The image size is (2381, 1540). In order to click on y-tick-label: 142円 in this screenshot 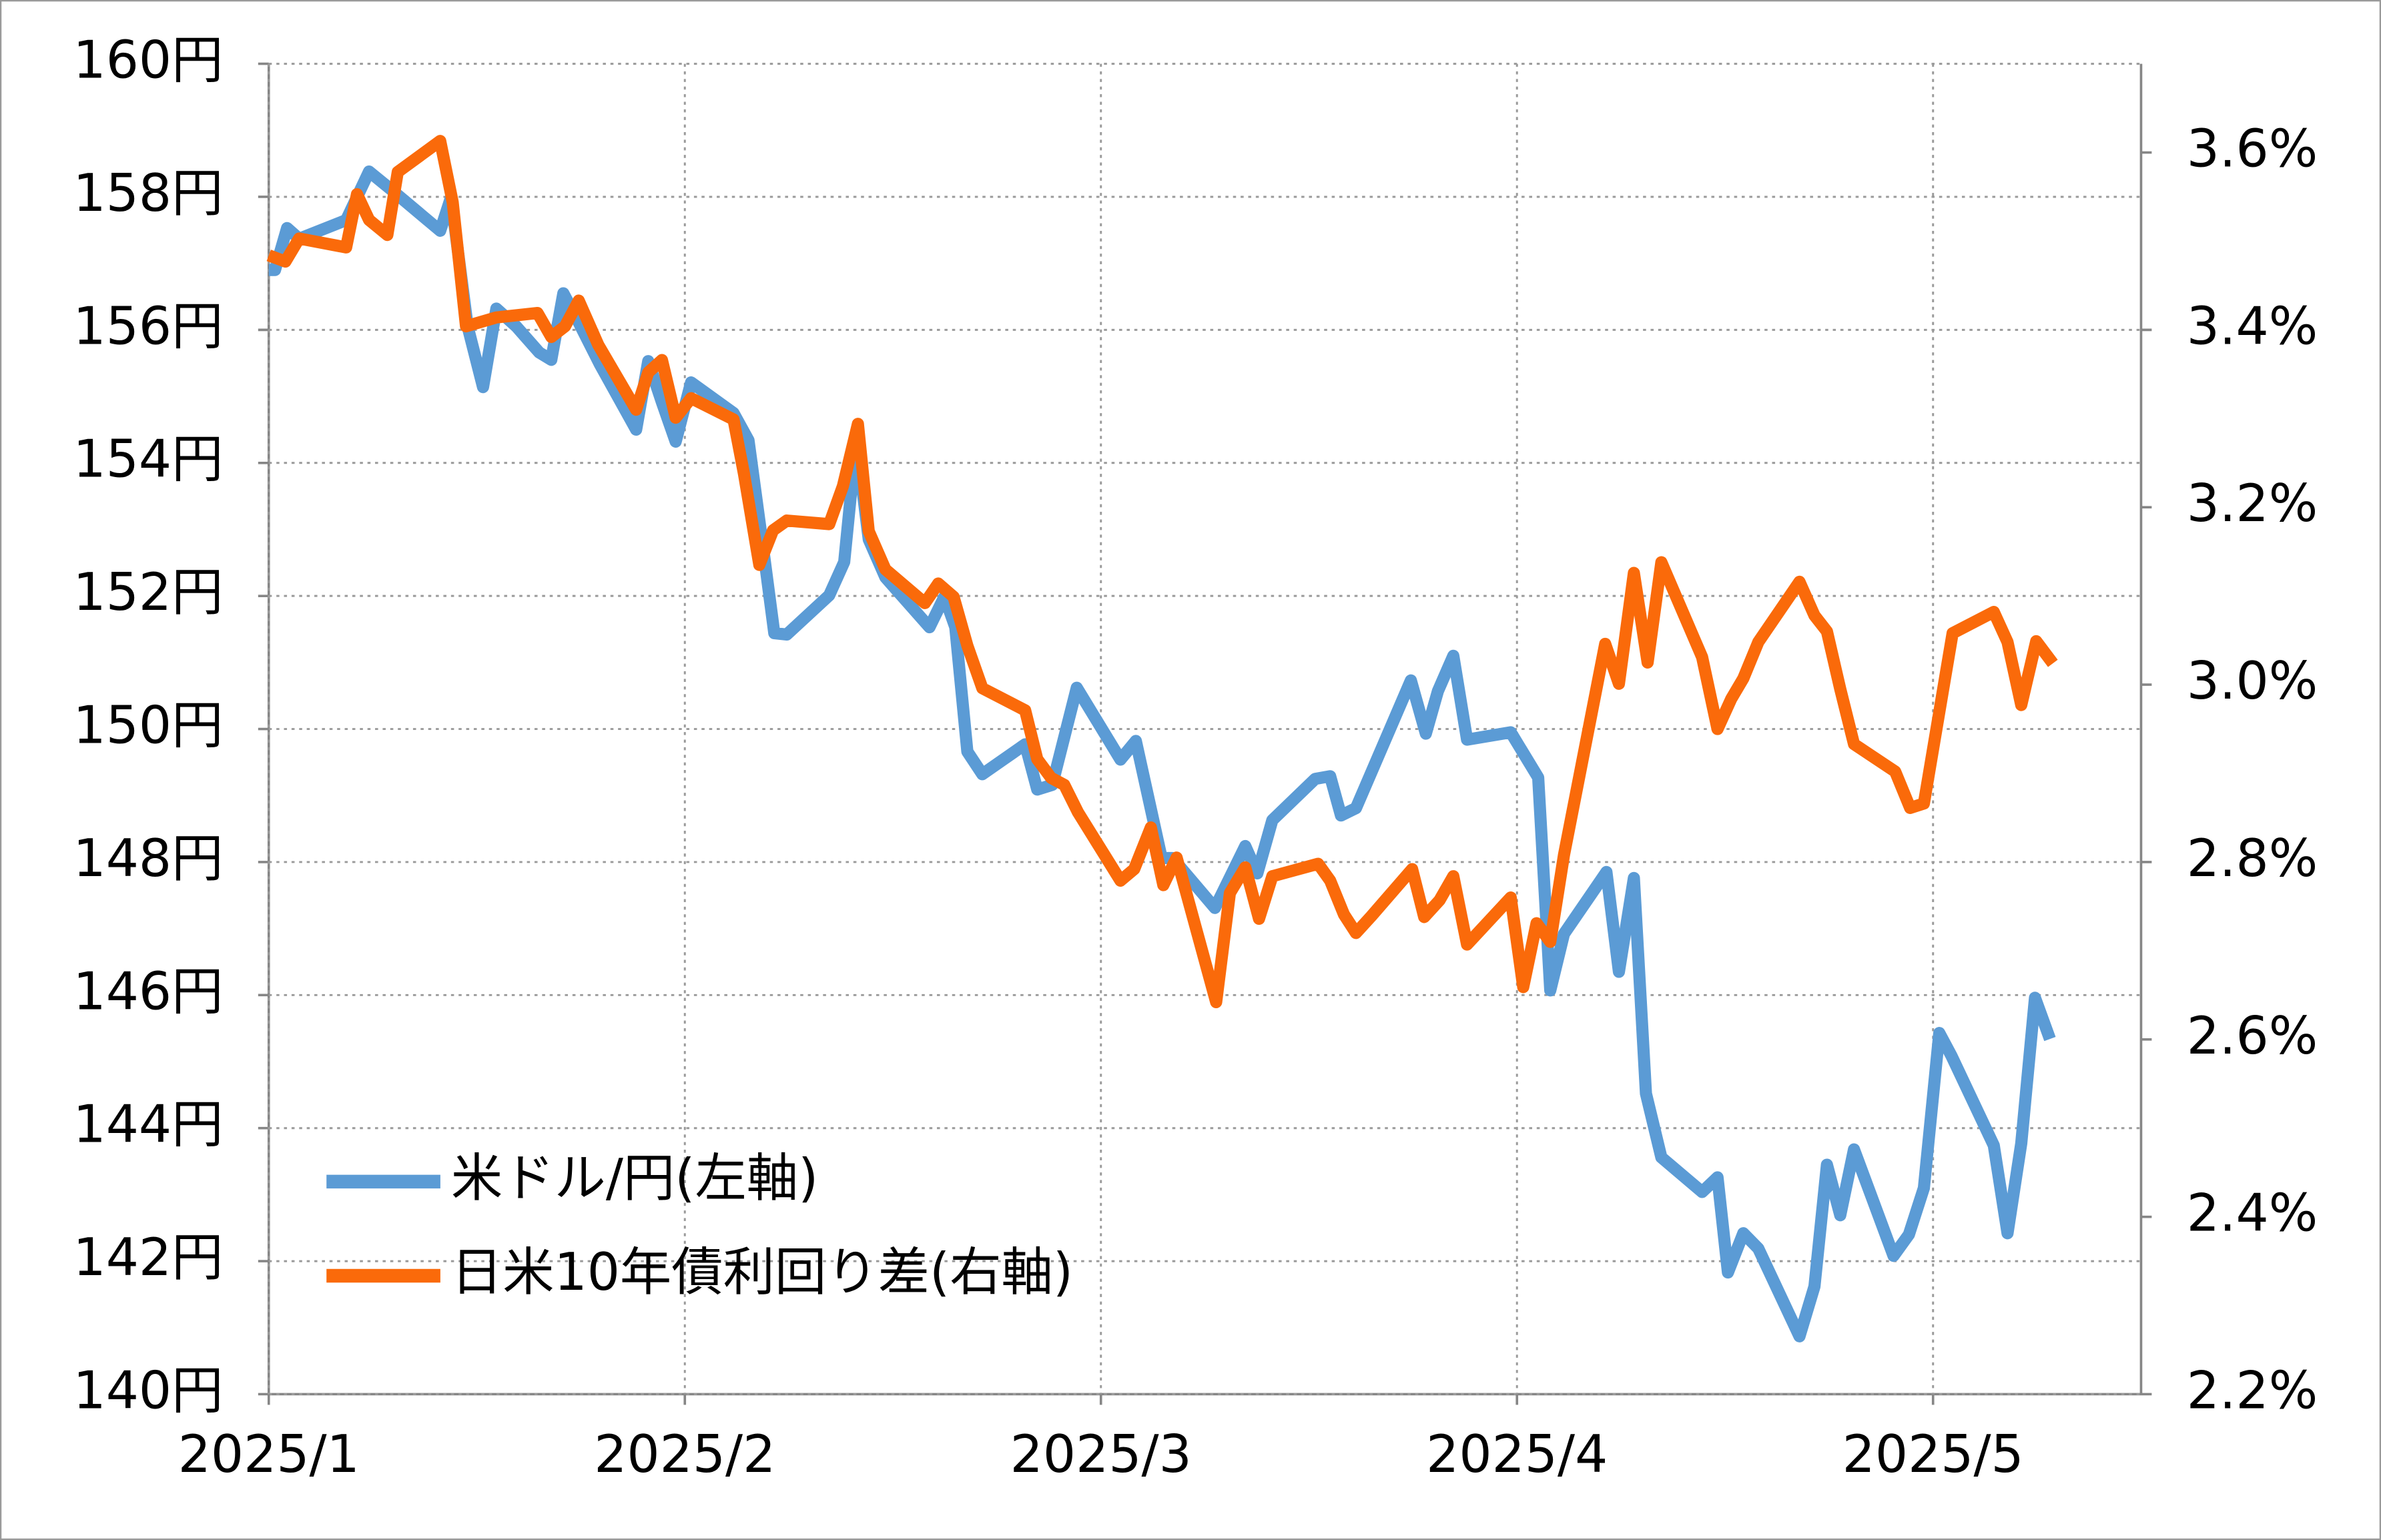, I will do `click(148, 1258)`.